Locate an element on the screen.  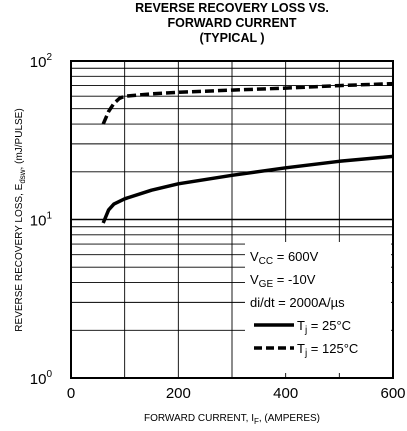
x-tick-labels: 0 200 400 600 is located at coordinates (236, 393).